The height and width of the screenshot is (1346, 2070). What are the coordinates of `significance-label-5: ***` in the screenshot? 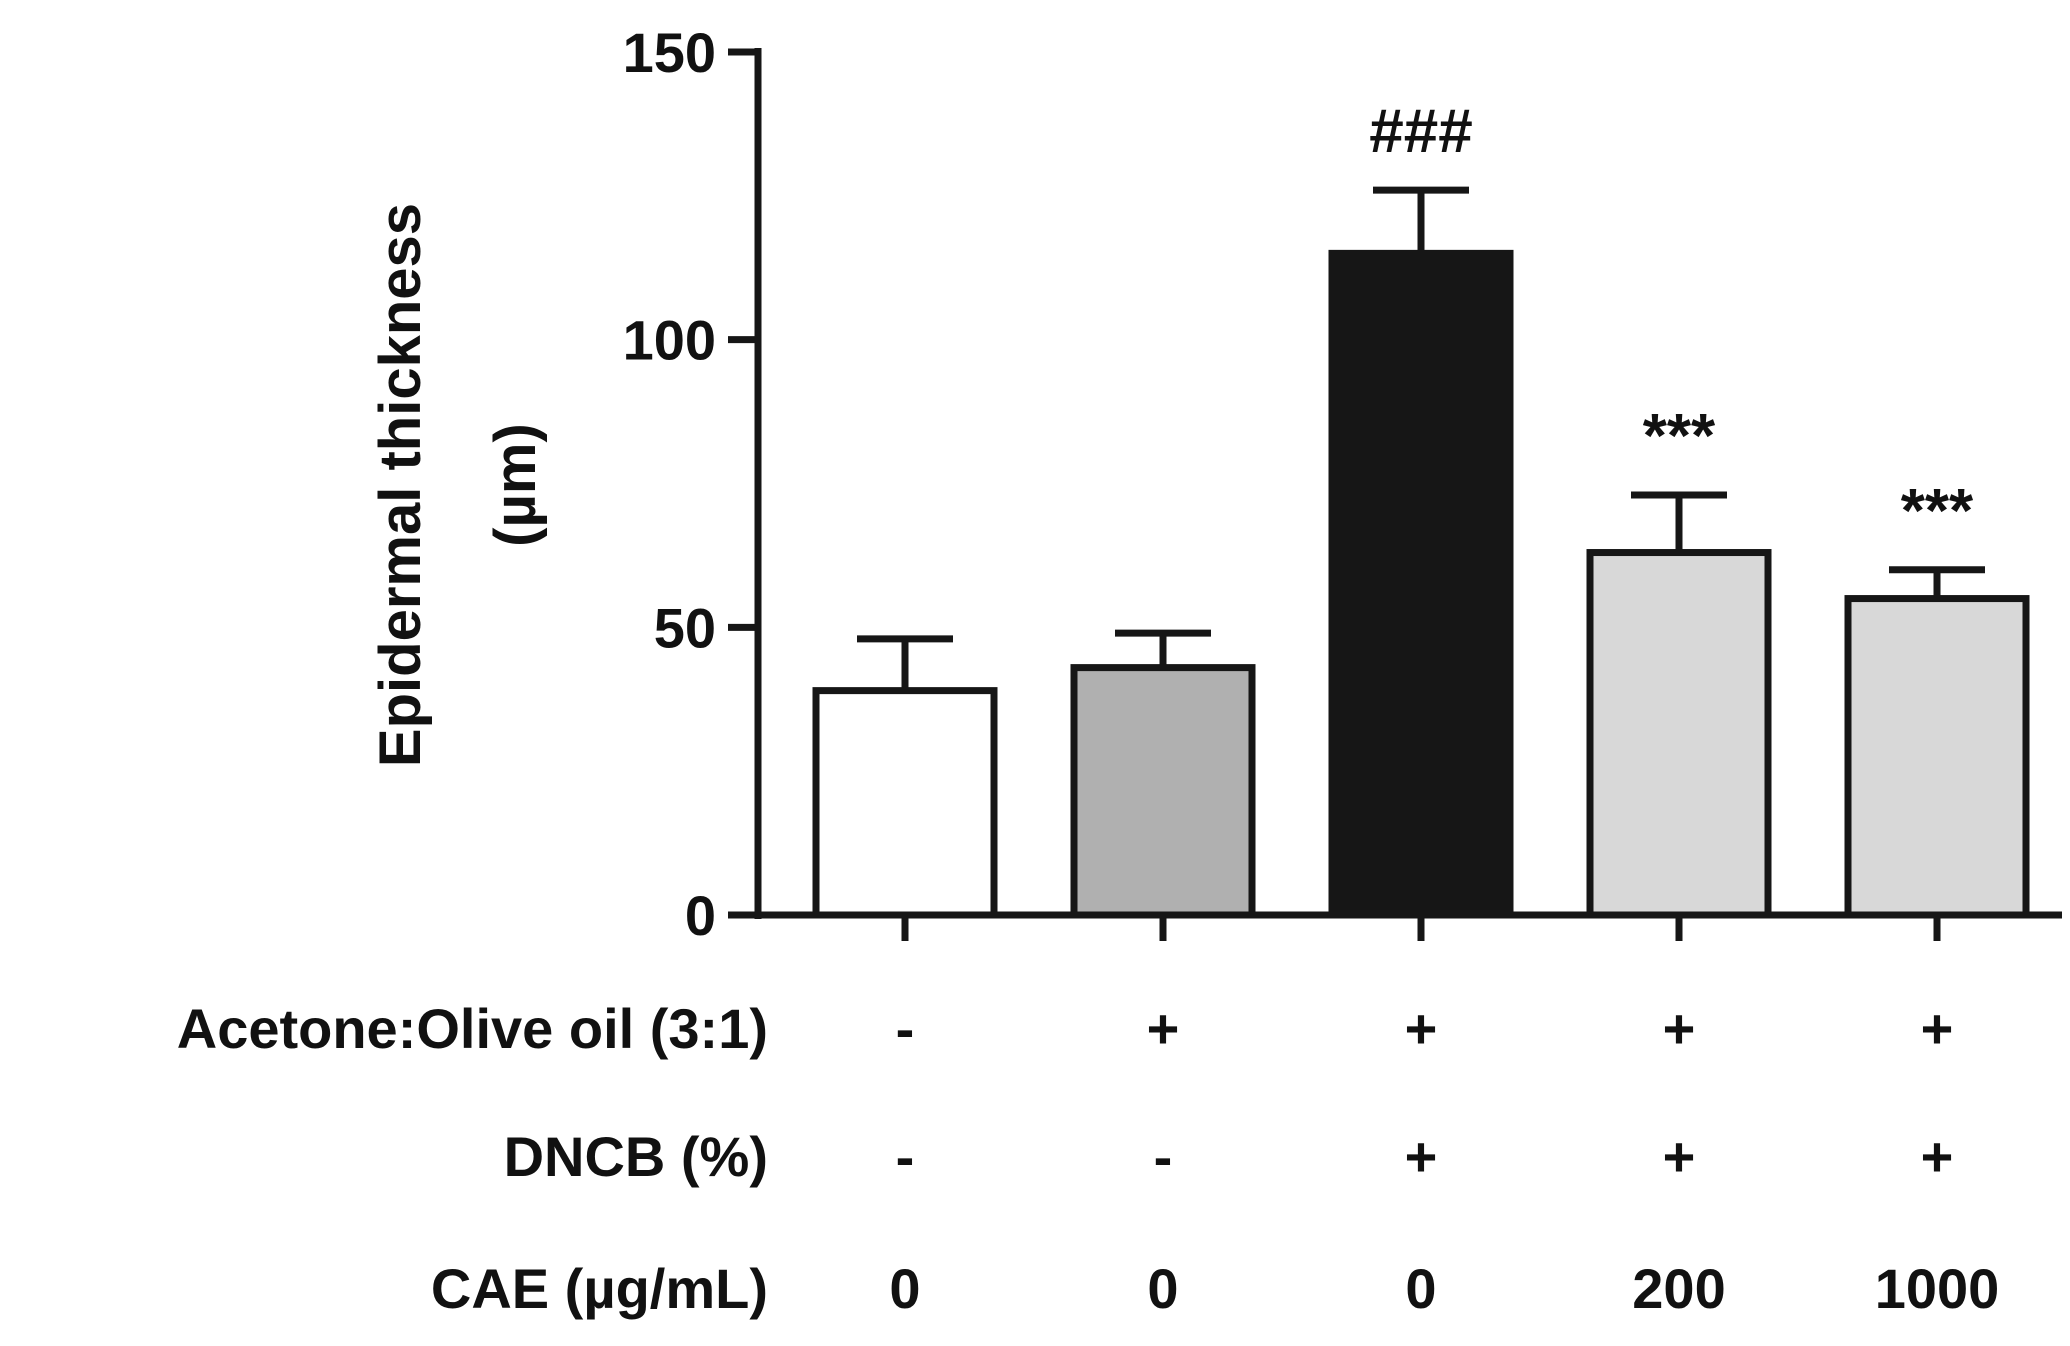 It's located at (1937, 511).